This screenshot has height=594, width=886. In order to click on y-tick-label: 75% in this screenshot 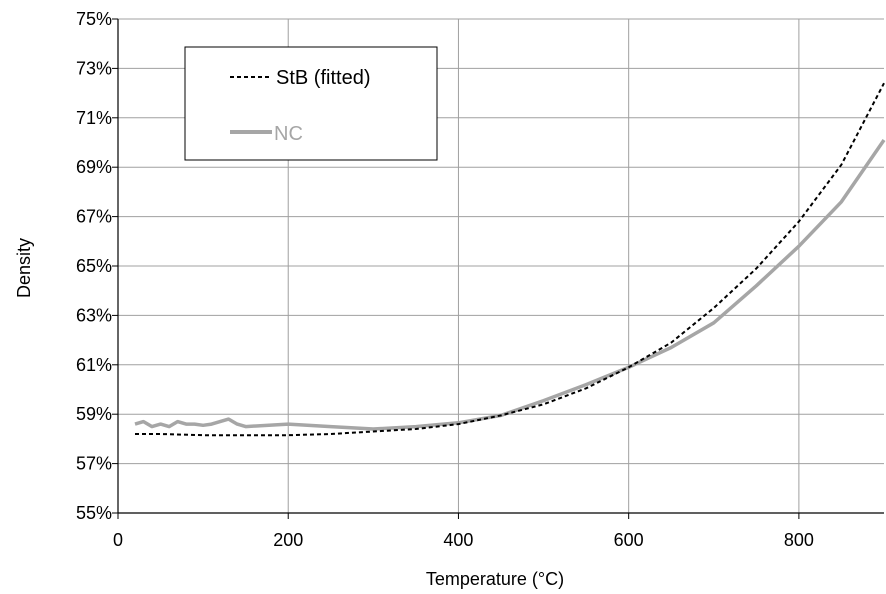, I will do `click(94, 19)`.